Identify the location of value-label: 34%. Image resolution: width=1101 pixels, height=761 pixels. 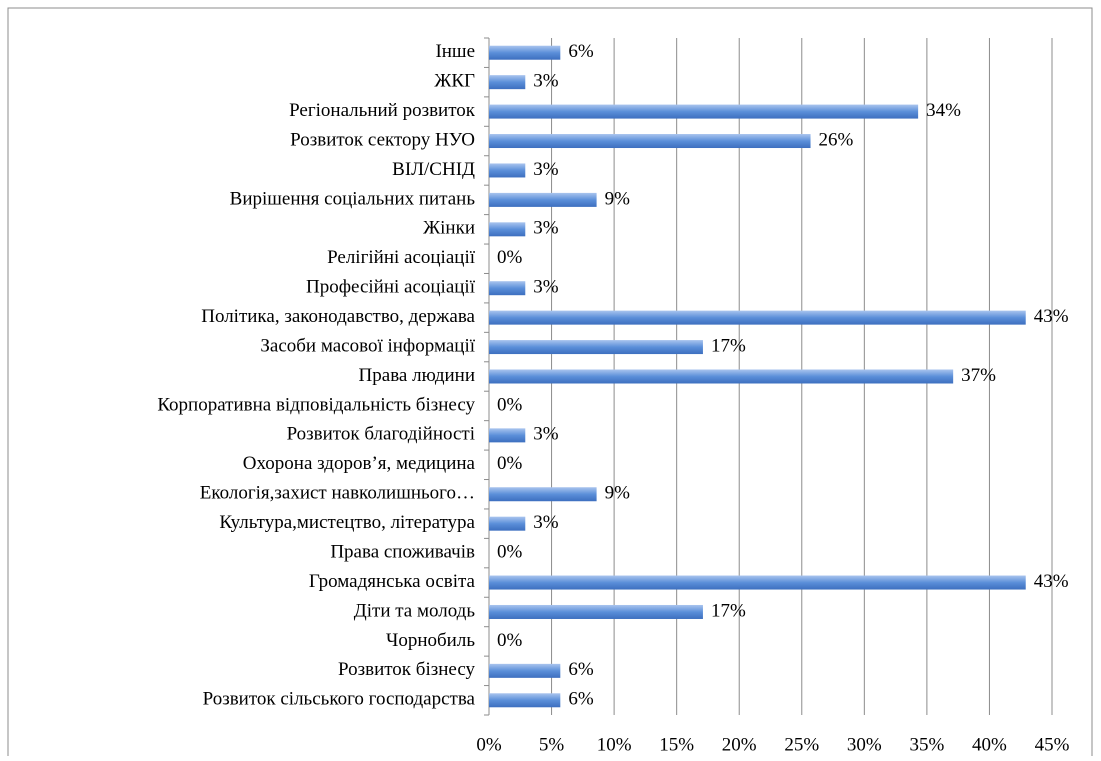
(943, 110).